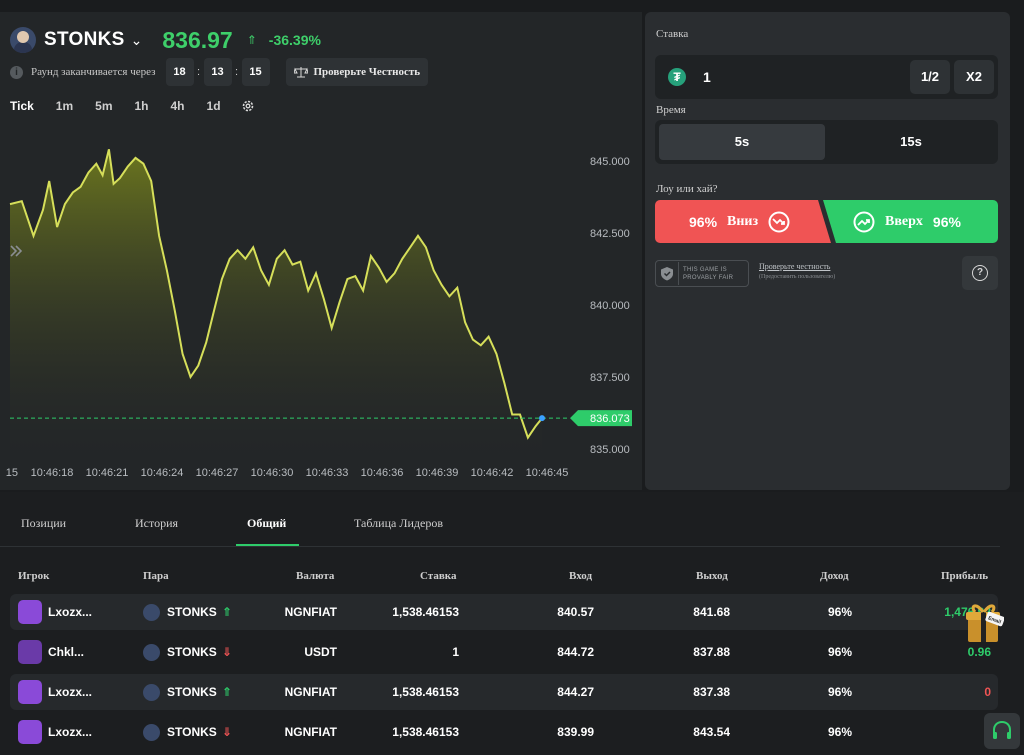 Image resolution: width=1024 pixels, height=755 pixels. What do you see at coordinates (16, 72) in the screenshot?
I see `info-icon: i` at bounding box center [16, 72].